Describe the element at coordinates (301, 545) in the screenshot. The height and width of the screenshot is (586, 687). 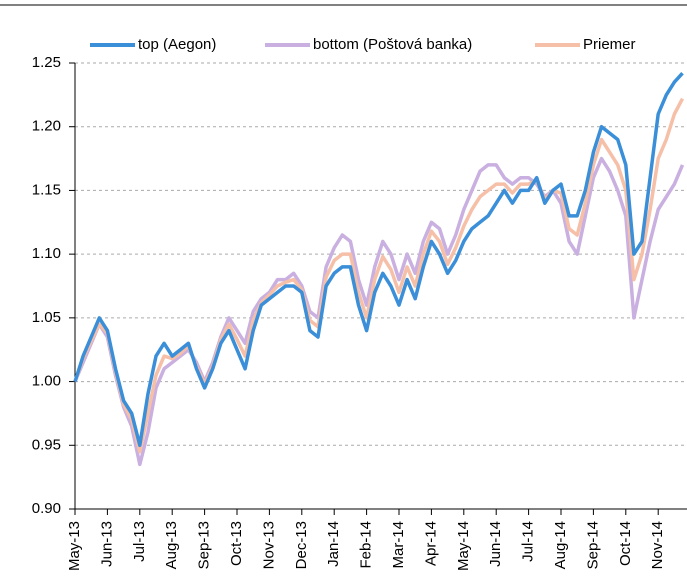
I see `x-tick-label: Dec-13` at that location.